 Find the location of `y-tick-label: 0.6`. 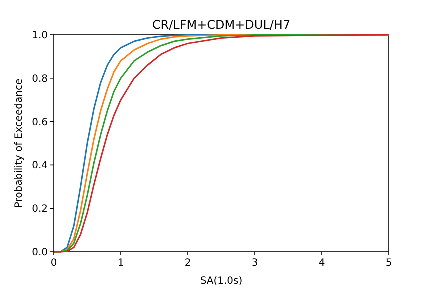

y-tick-label: 0.6 is located at coordinates (40, 122).